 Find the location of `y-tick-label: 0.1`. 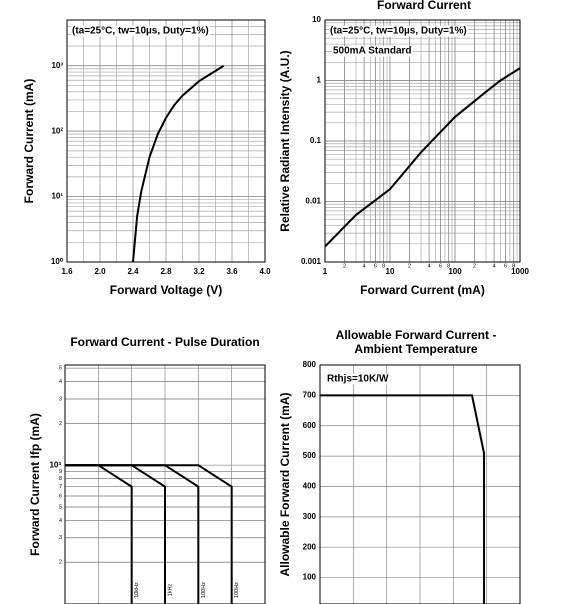

y-tick-label: 0.1 is located at coordinates (316, 140).